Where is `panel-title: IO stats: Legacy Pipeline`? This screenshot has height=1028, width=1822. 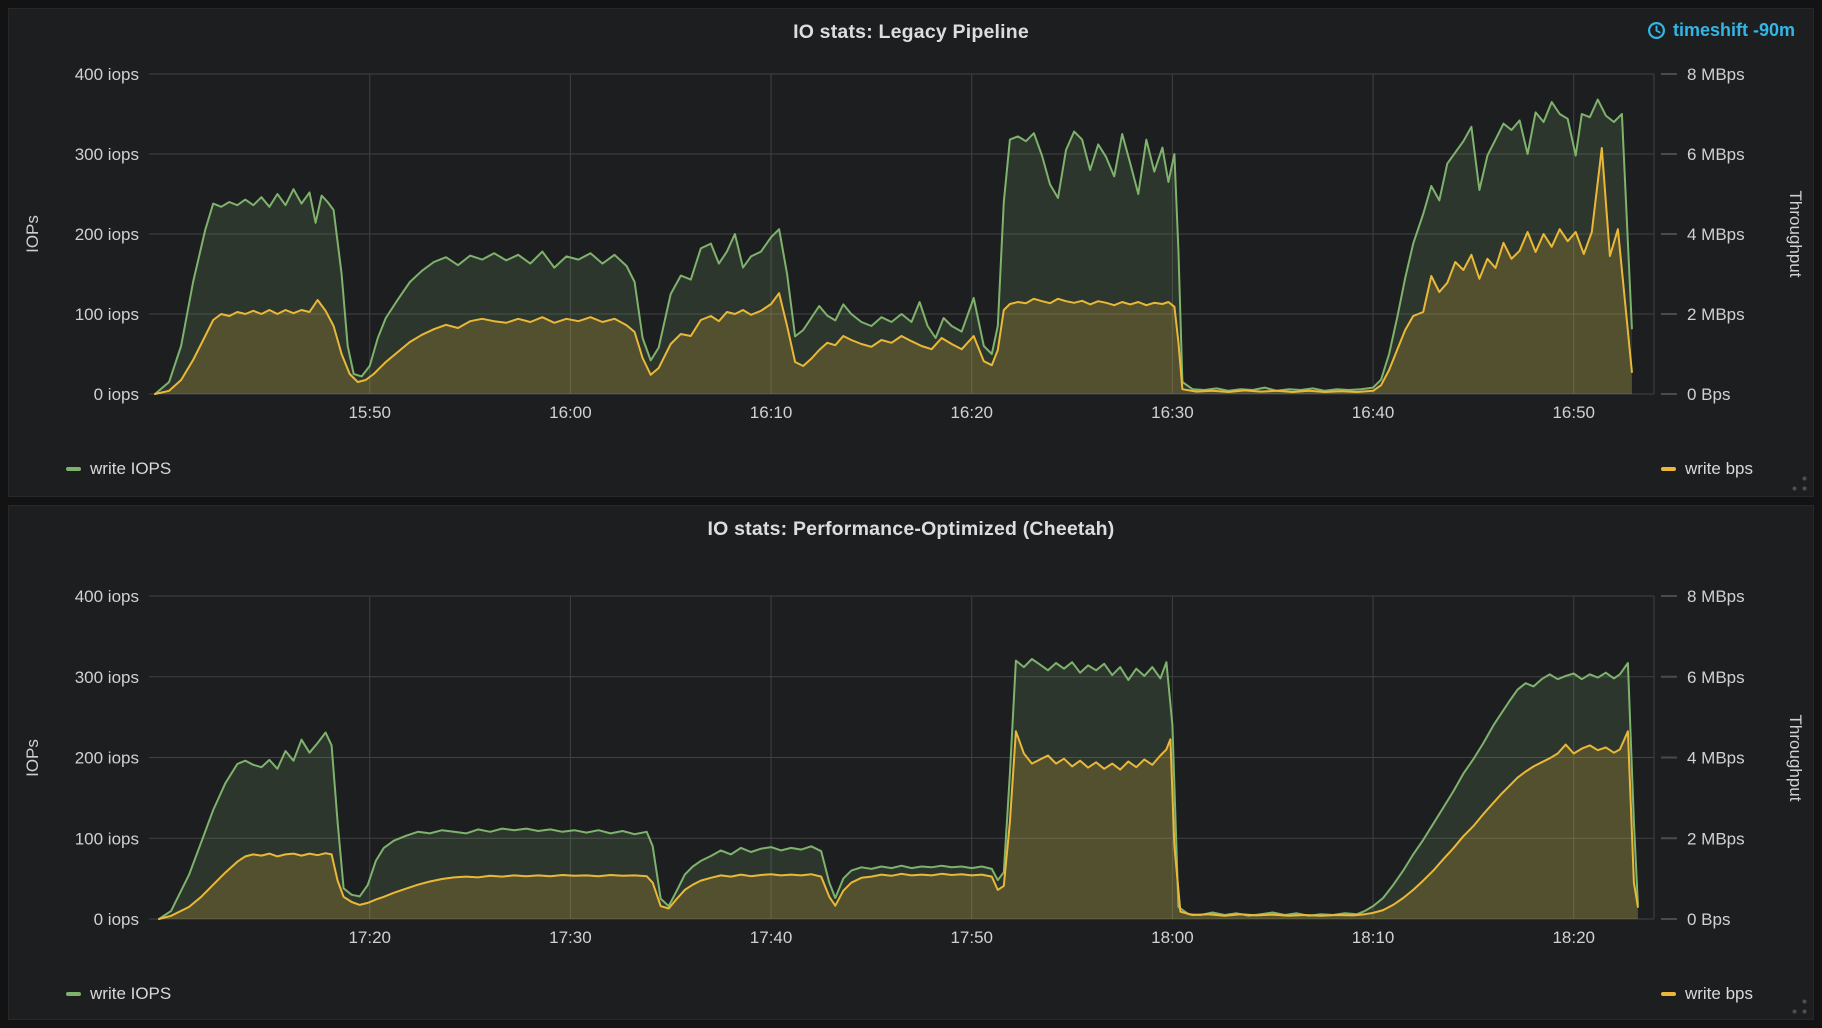 panel-title: IO stats: Legacy Pipeline is located at coordinates (911, 32).